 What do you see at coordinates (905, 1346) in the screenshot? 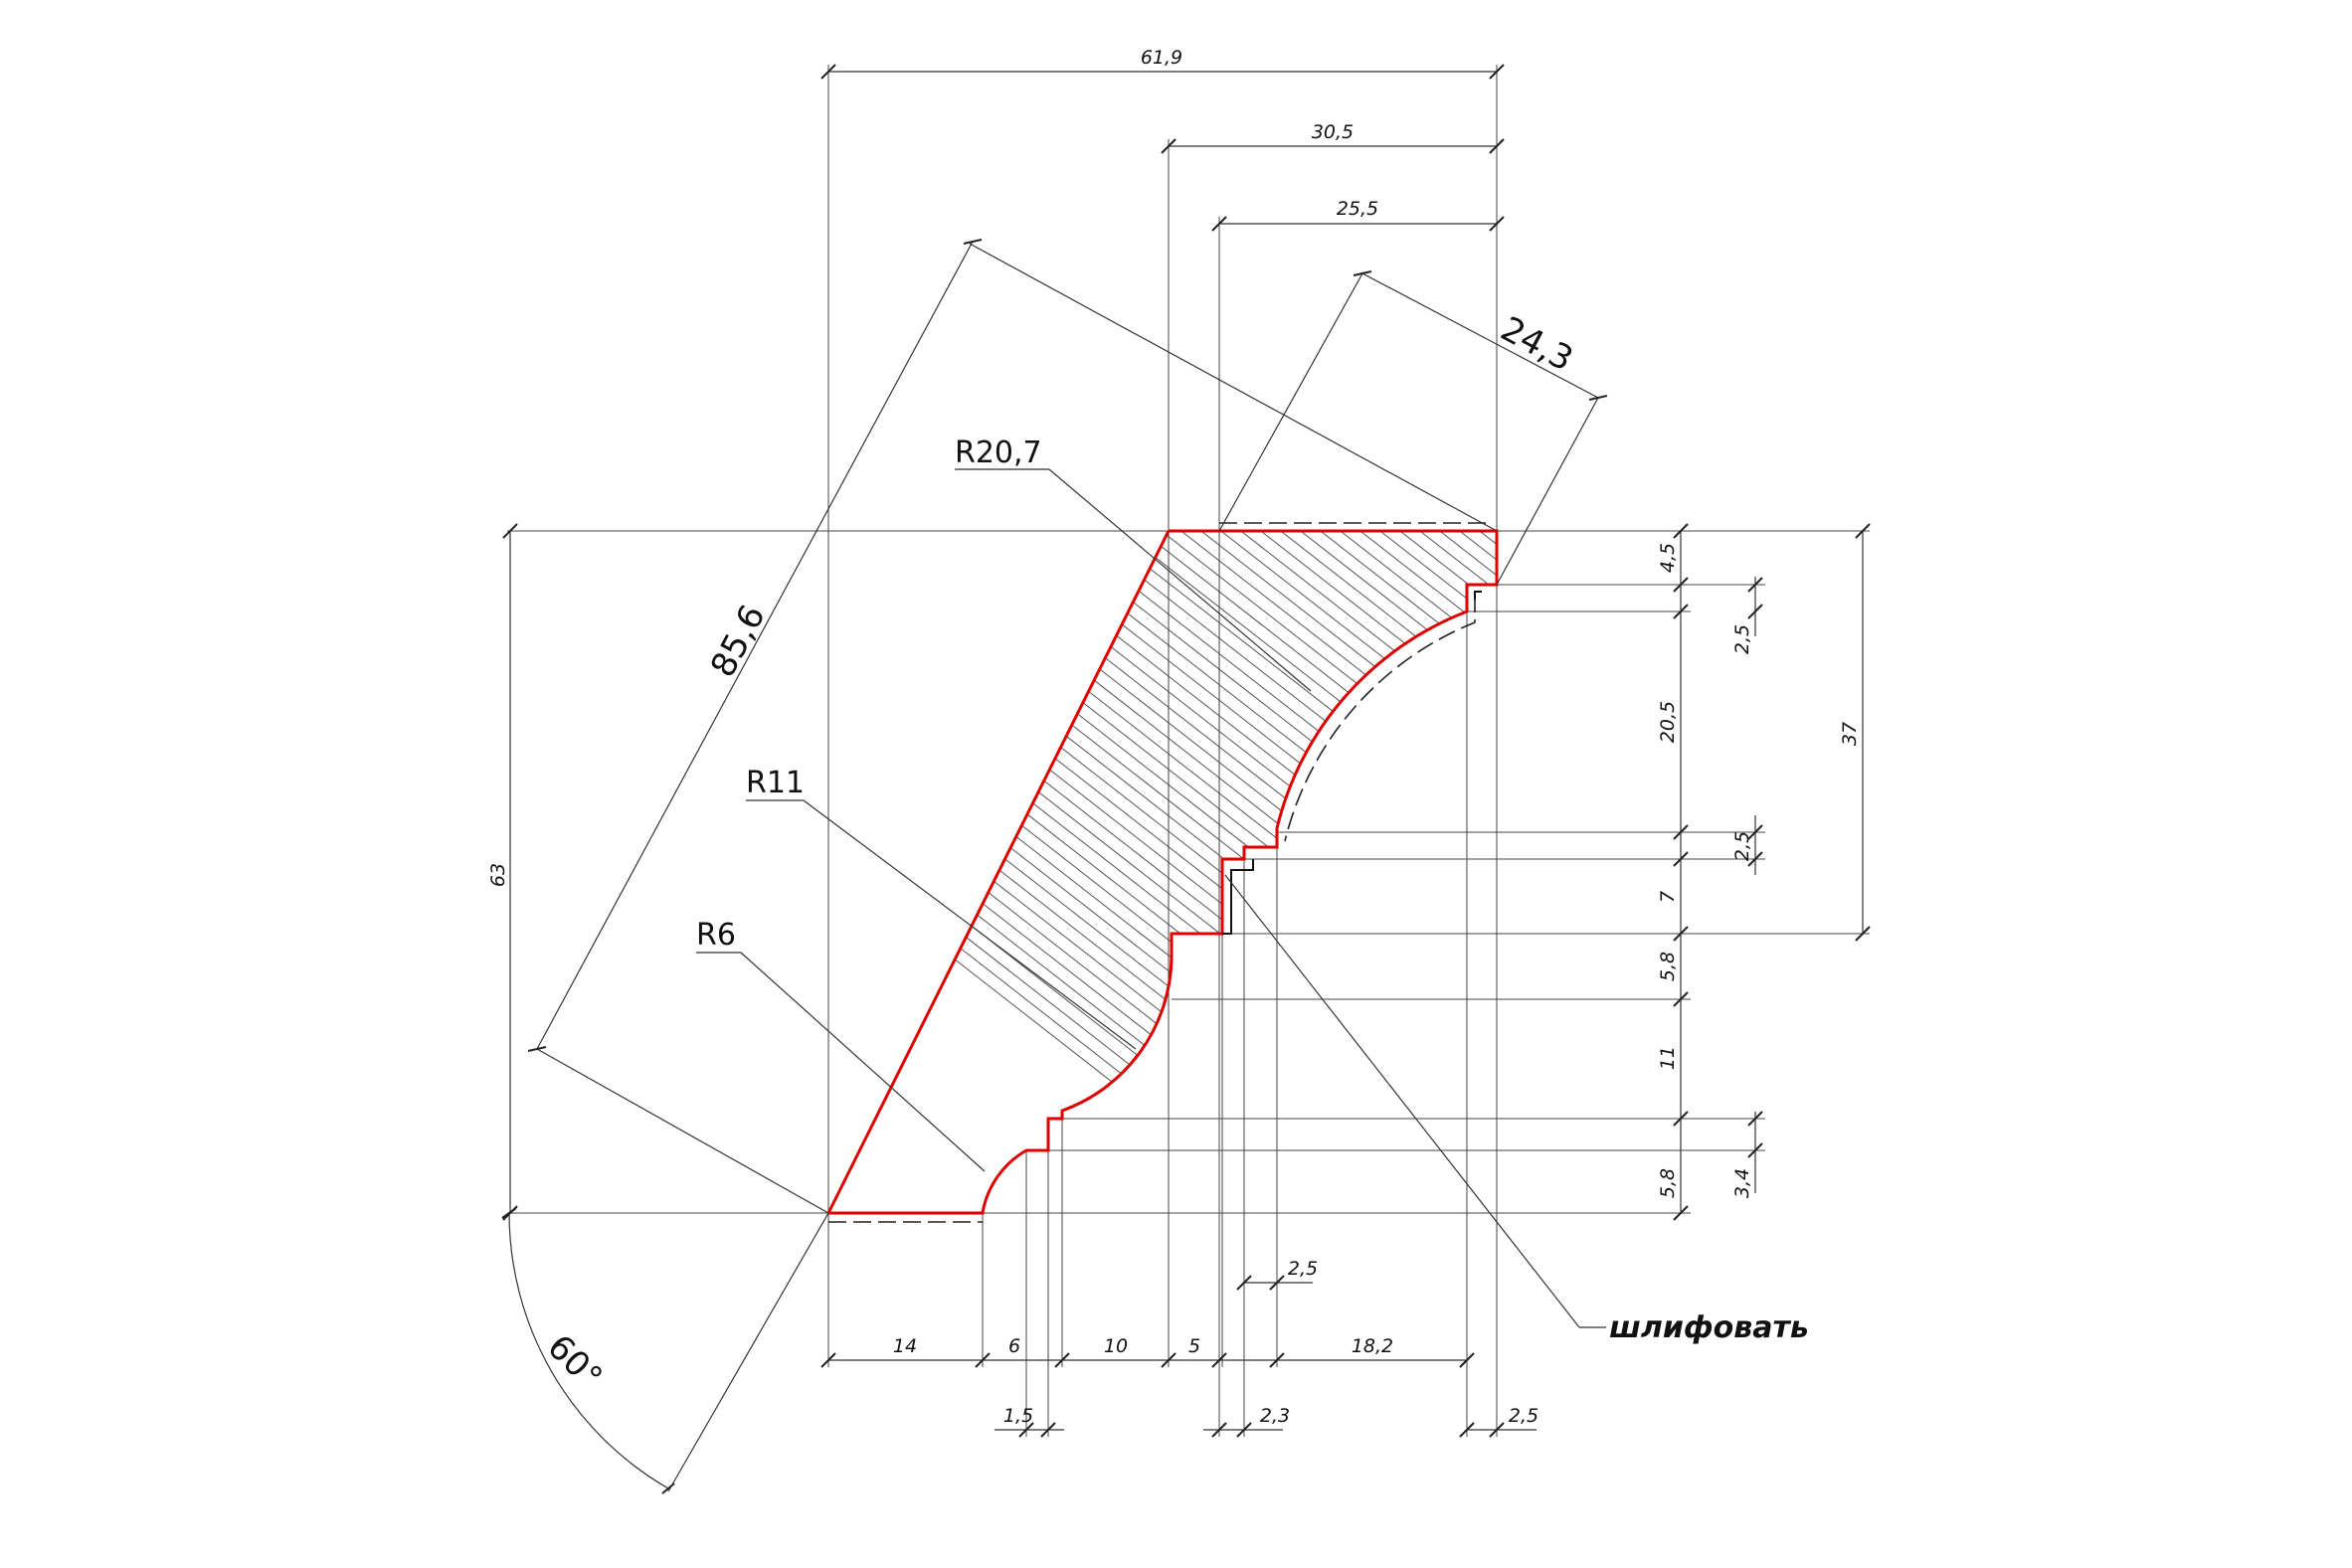
I see `dim-14: 14` at bounding box center [905, 1346].